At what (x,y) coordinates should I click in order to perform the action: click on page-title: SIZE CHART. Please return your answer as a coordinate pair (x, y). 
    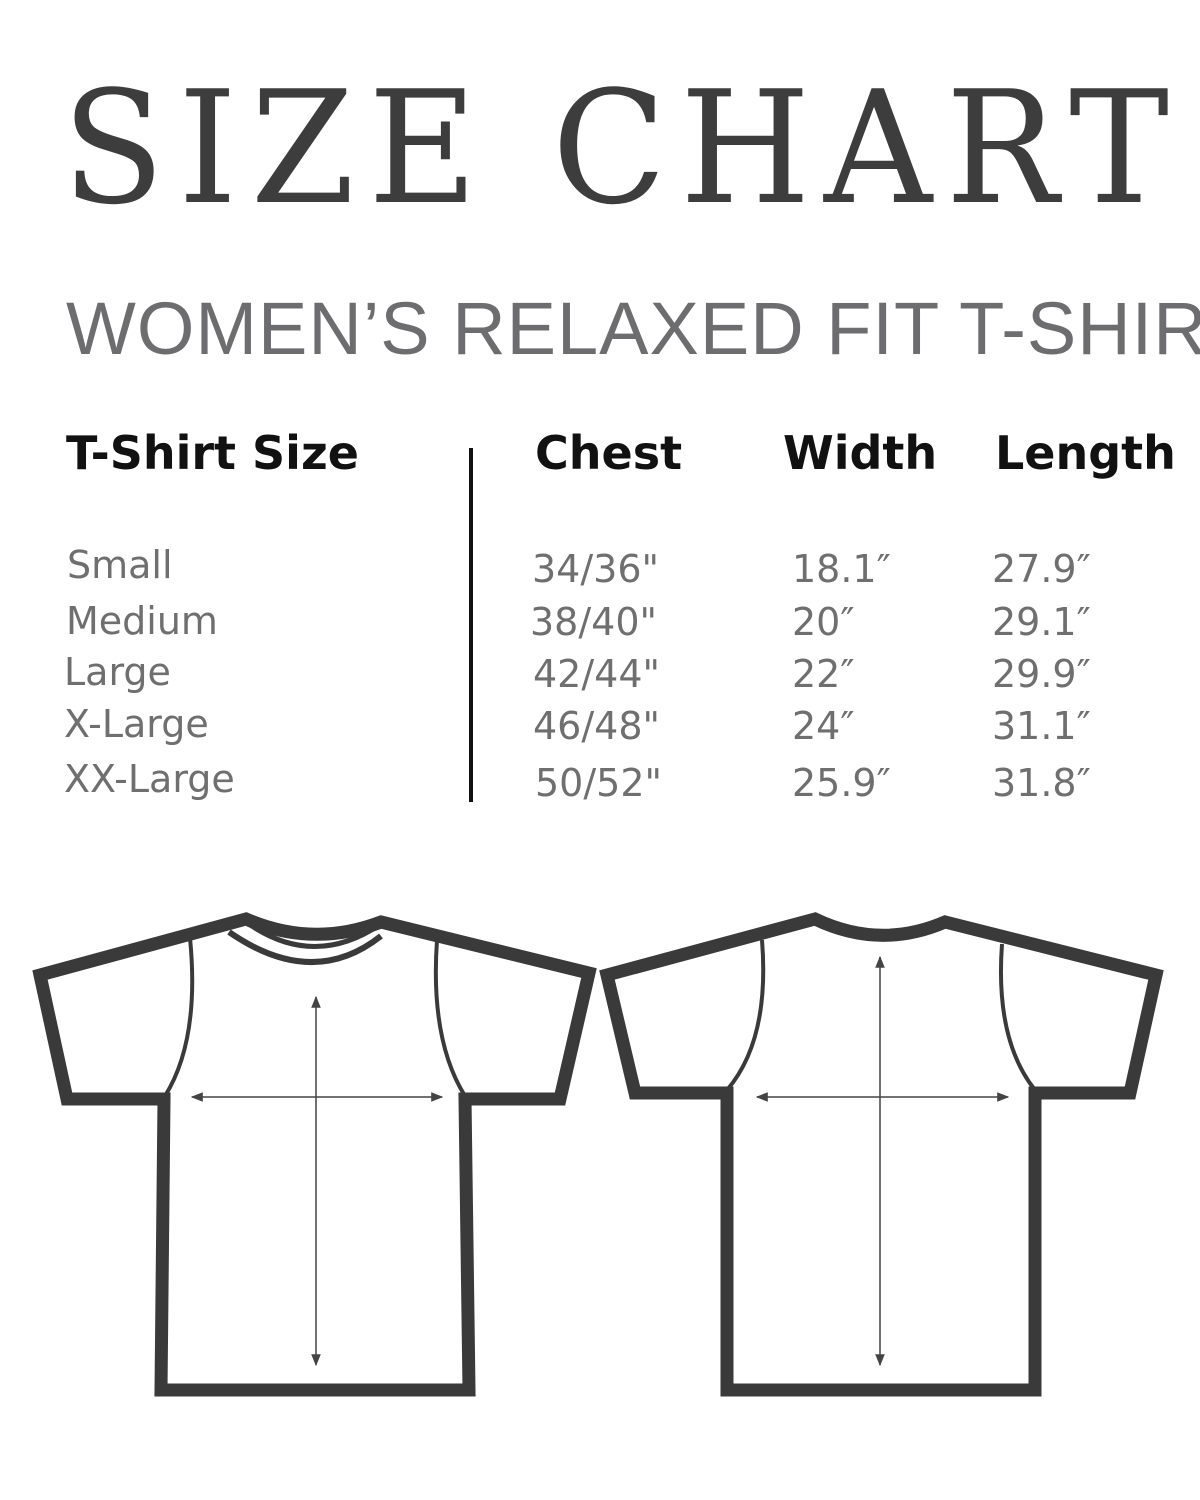
    Looking at the image, I should click on (622, 148).